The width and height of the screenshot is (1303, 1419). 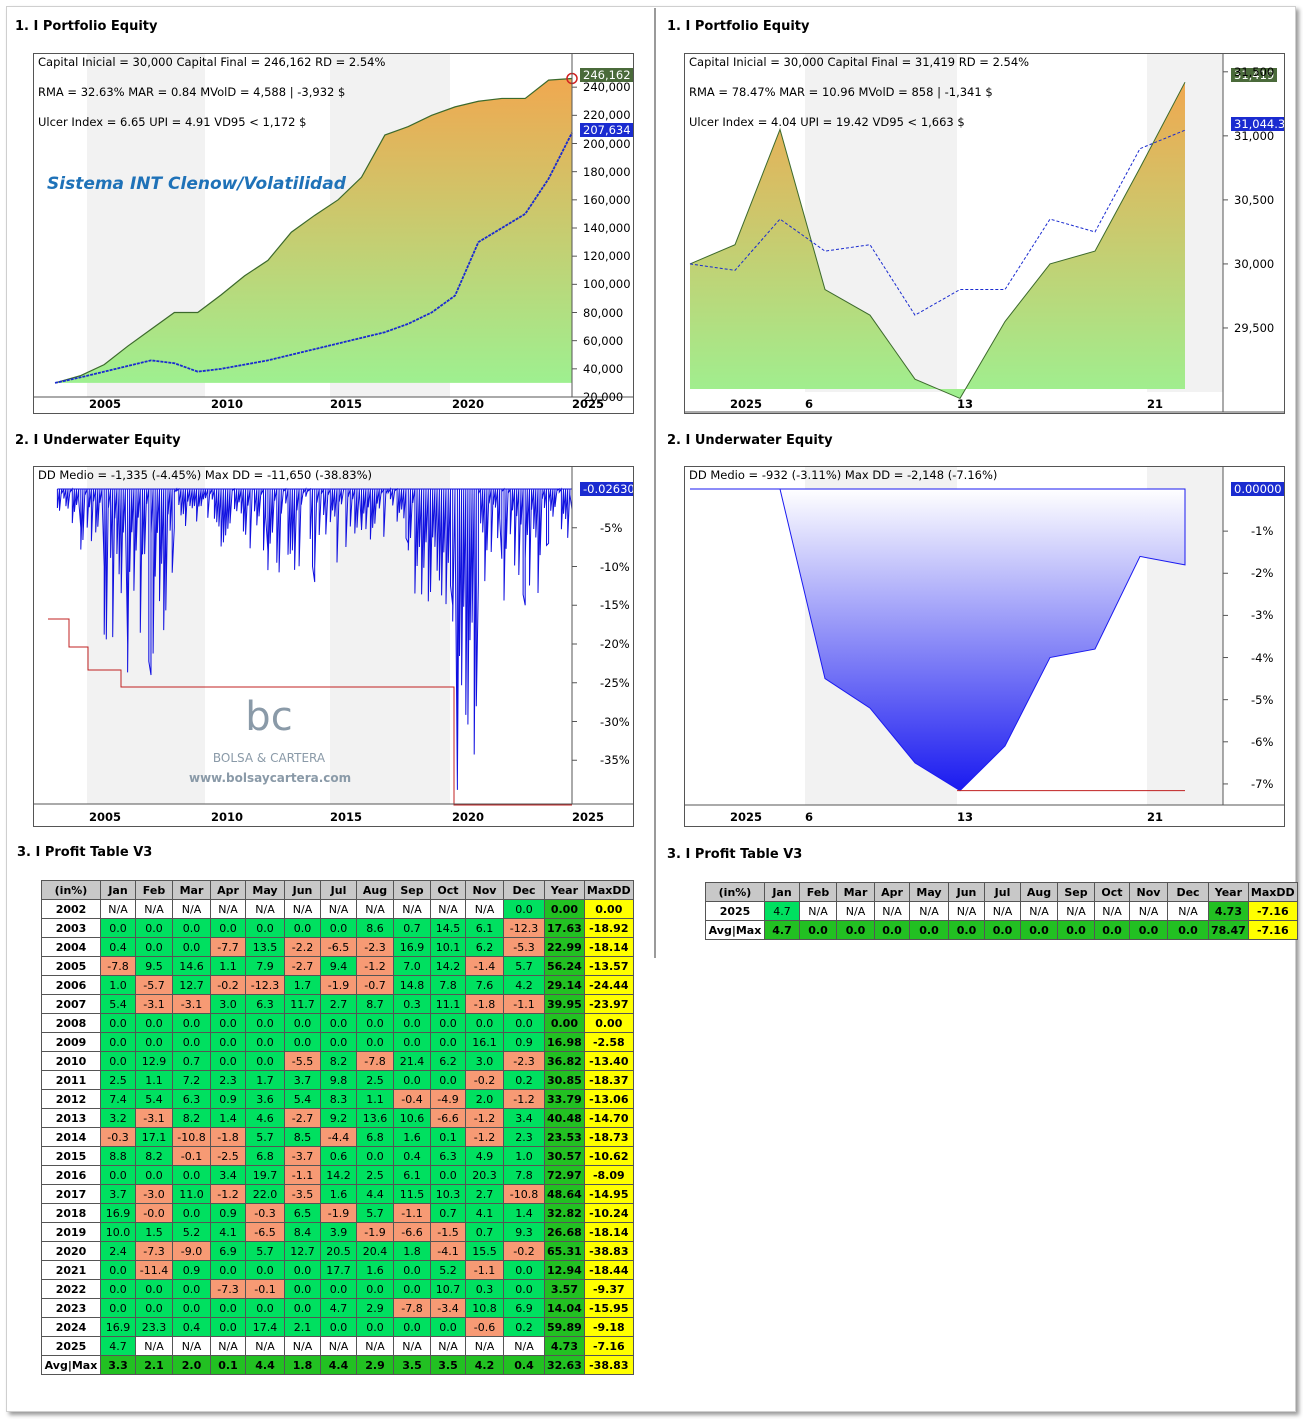 I want to click on table-cell: 3.0, so click(x=484, y=1061).